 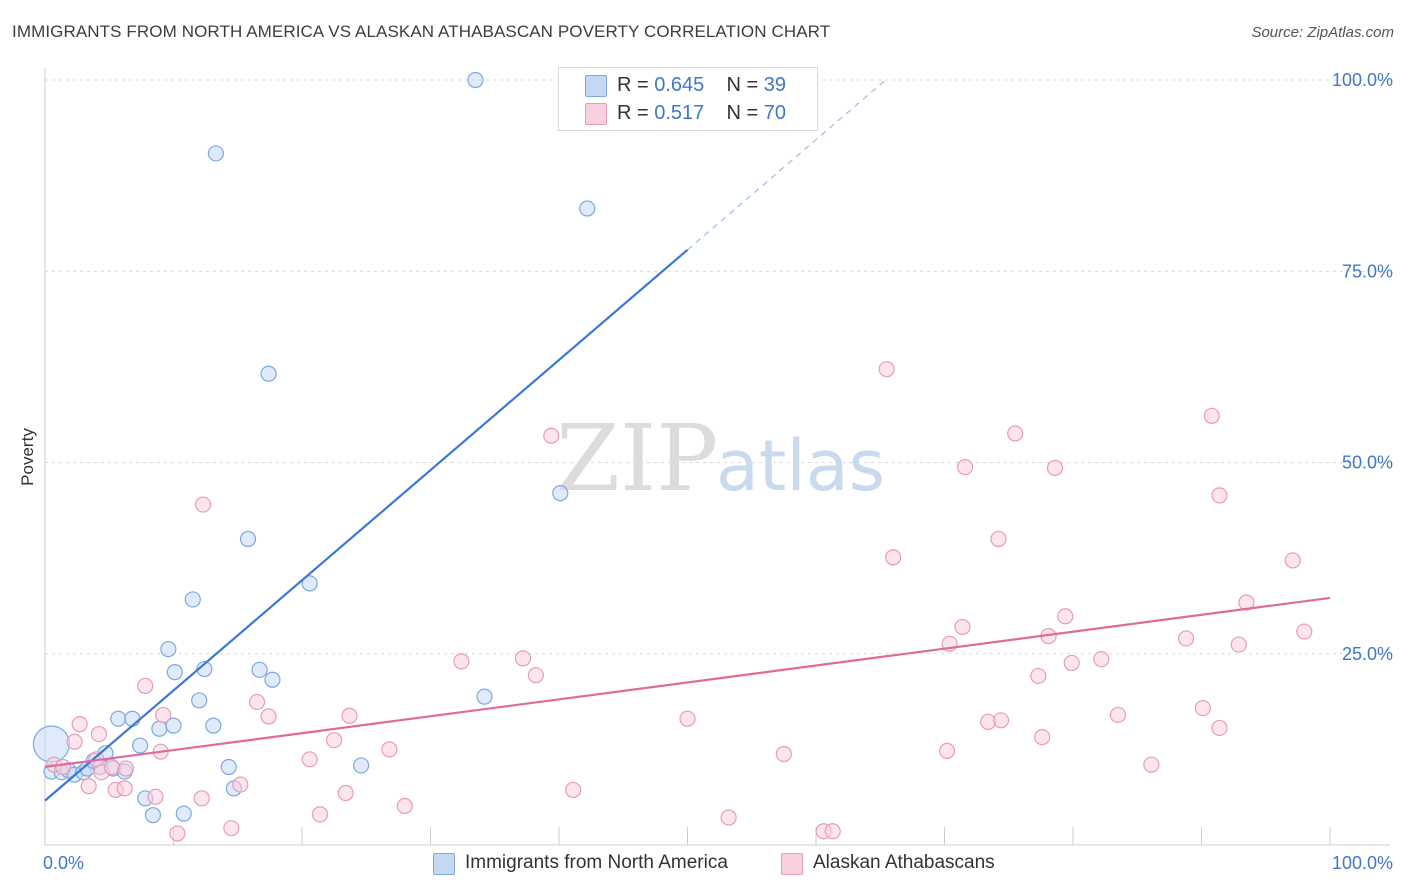 What do you see at coordinates (1362, 80) in the screenshot?
I see `y-tick-label: 100.0%` at bounding box center [1362, 80].